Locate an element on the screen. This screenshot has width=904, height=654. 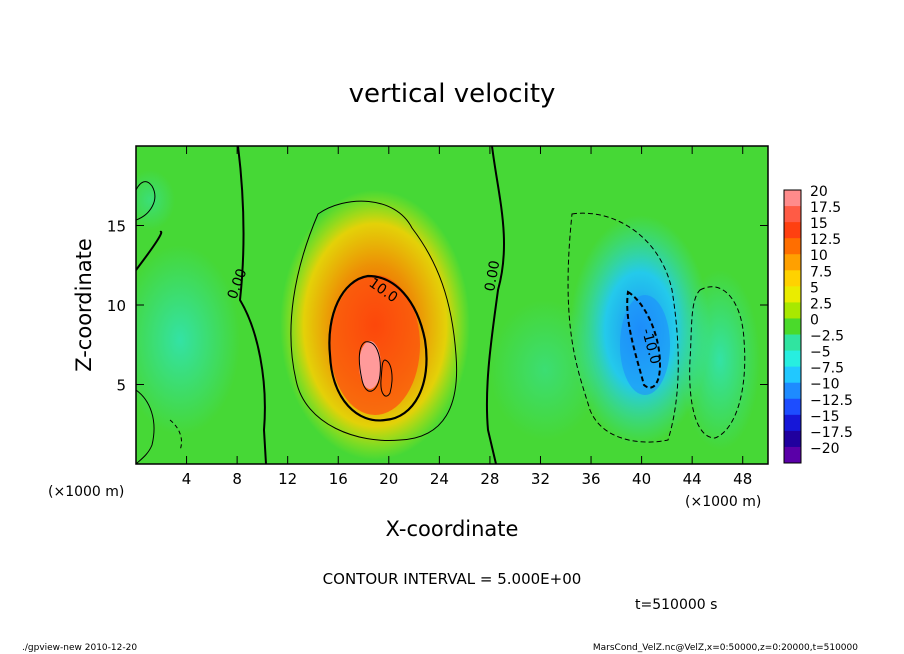
colorbar-label-12: −10 is located at coordinates (825, 385).